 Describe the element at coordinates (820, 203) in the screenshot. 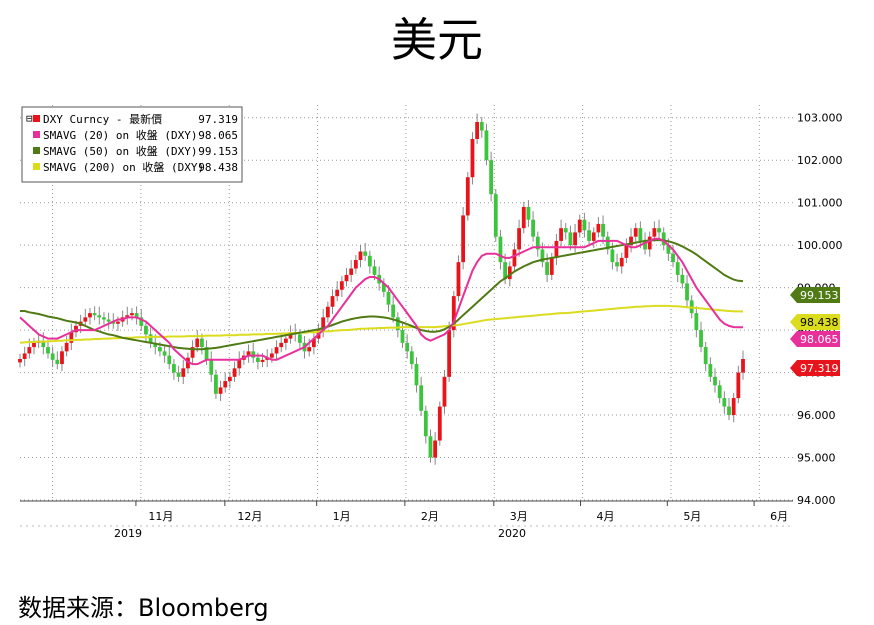

I see `y-tick-label: 101.000` at that location.